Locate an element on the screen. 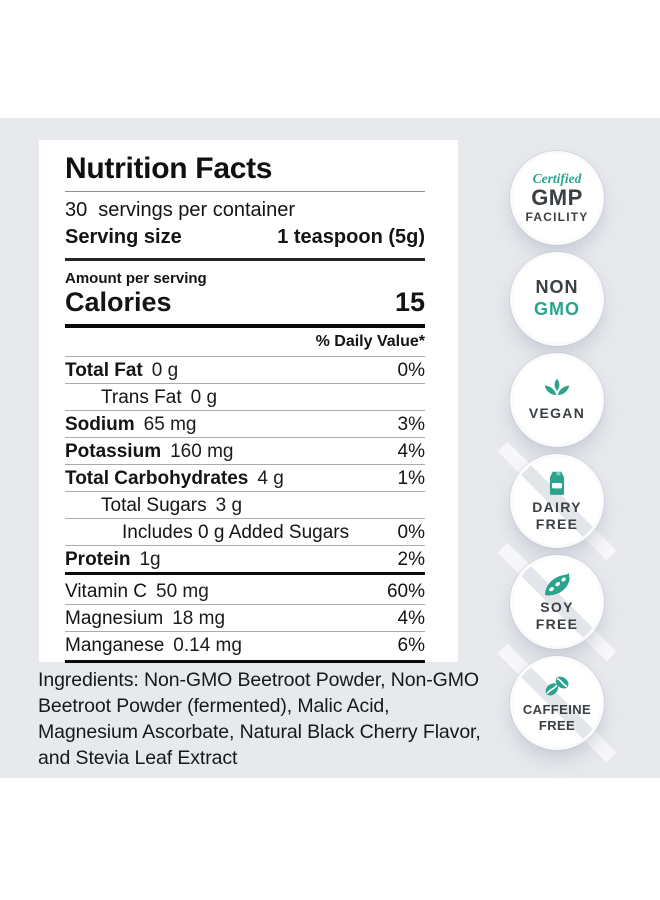  calories-label: Calories is located at coordinates (118, 301).